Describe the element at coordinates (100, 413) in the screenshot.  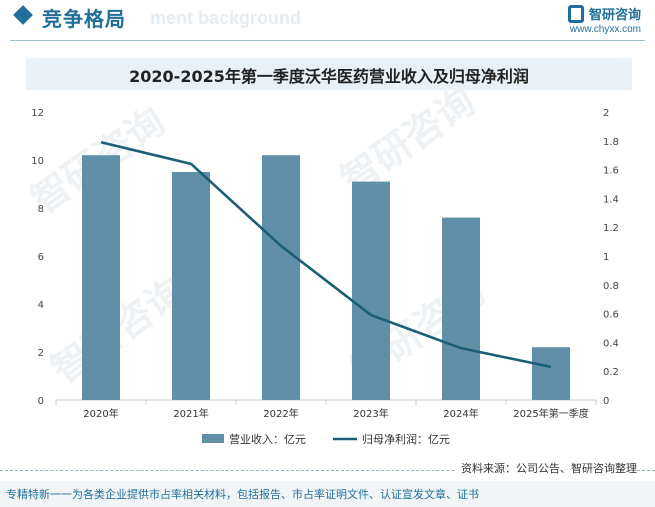
I see `x-tick-label: 2020年` at that location.